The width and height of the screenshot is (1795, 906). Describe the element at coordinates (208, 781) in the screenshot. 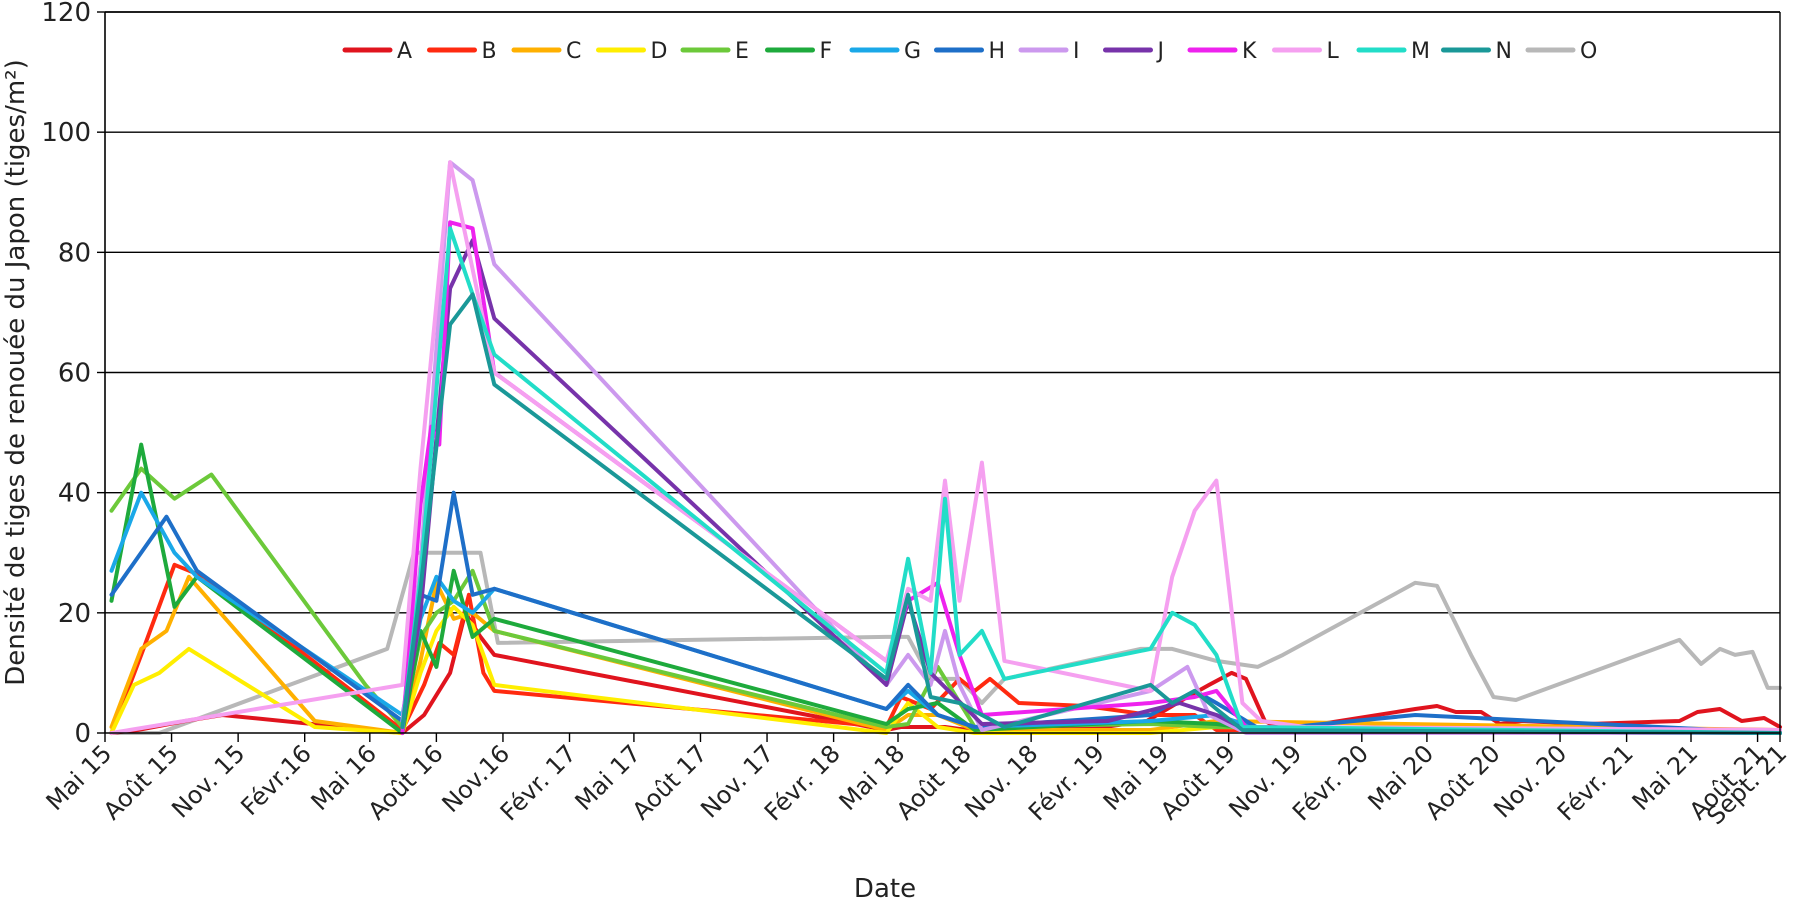

I see `x-tick-label: Nov. 15` at that location.